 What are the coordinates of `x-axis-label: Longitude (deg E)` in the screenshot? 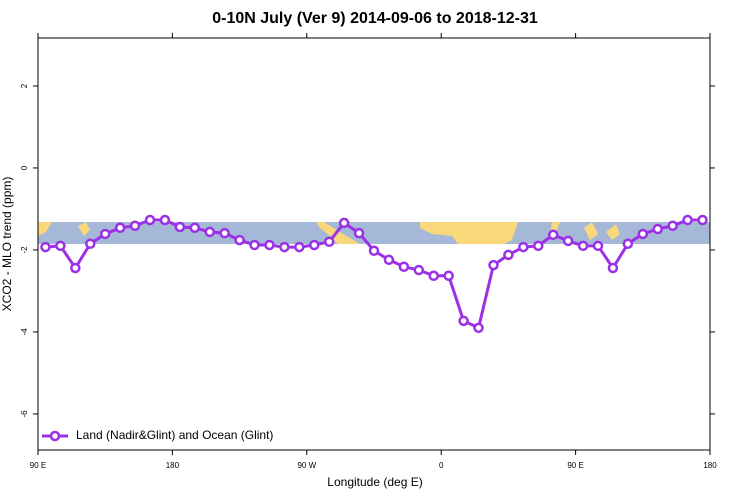 It's located at (374, 482).